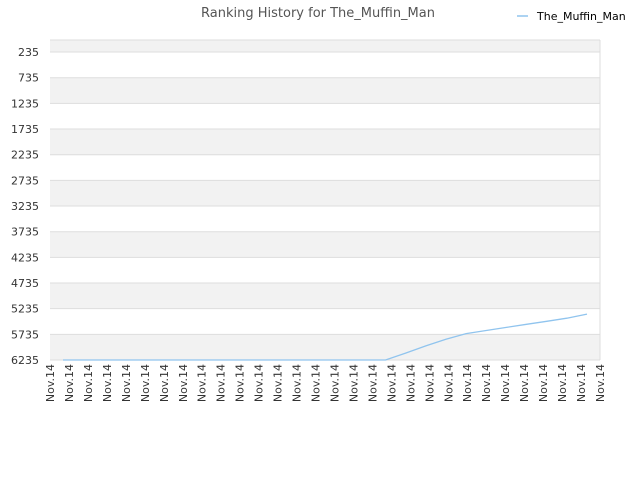  Describe the element at coordinates (25, 334) in the screenshot. I see `y-tick-label: 5735` at that location.